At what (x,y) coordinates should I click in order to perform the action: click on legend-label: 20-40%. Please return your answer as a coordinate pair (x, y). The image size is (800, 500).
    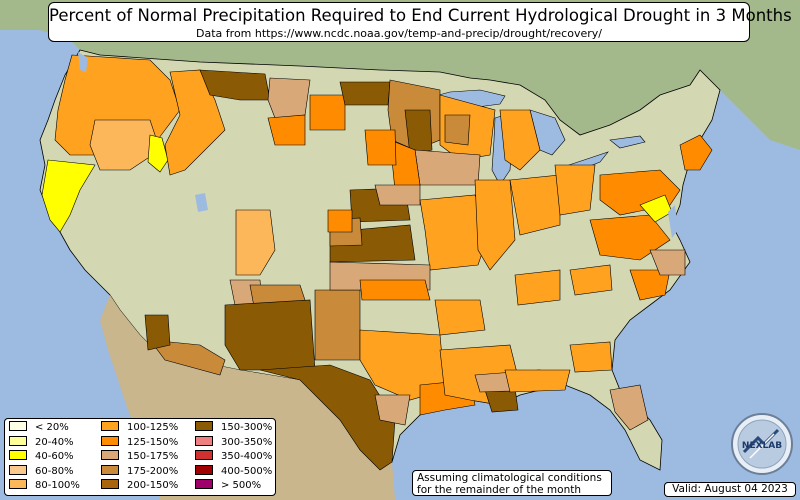
    Looking at the image, I should click on (54, 442).